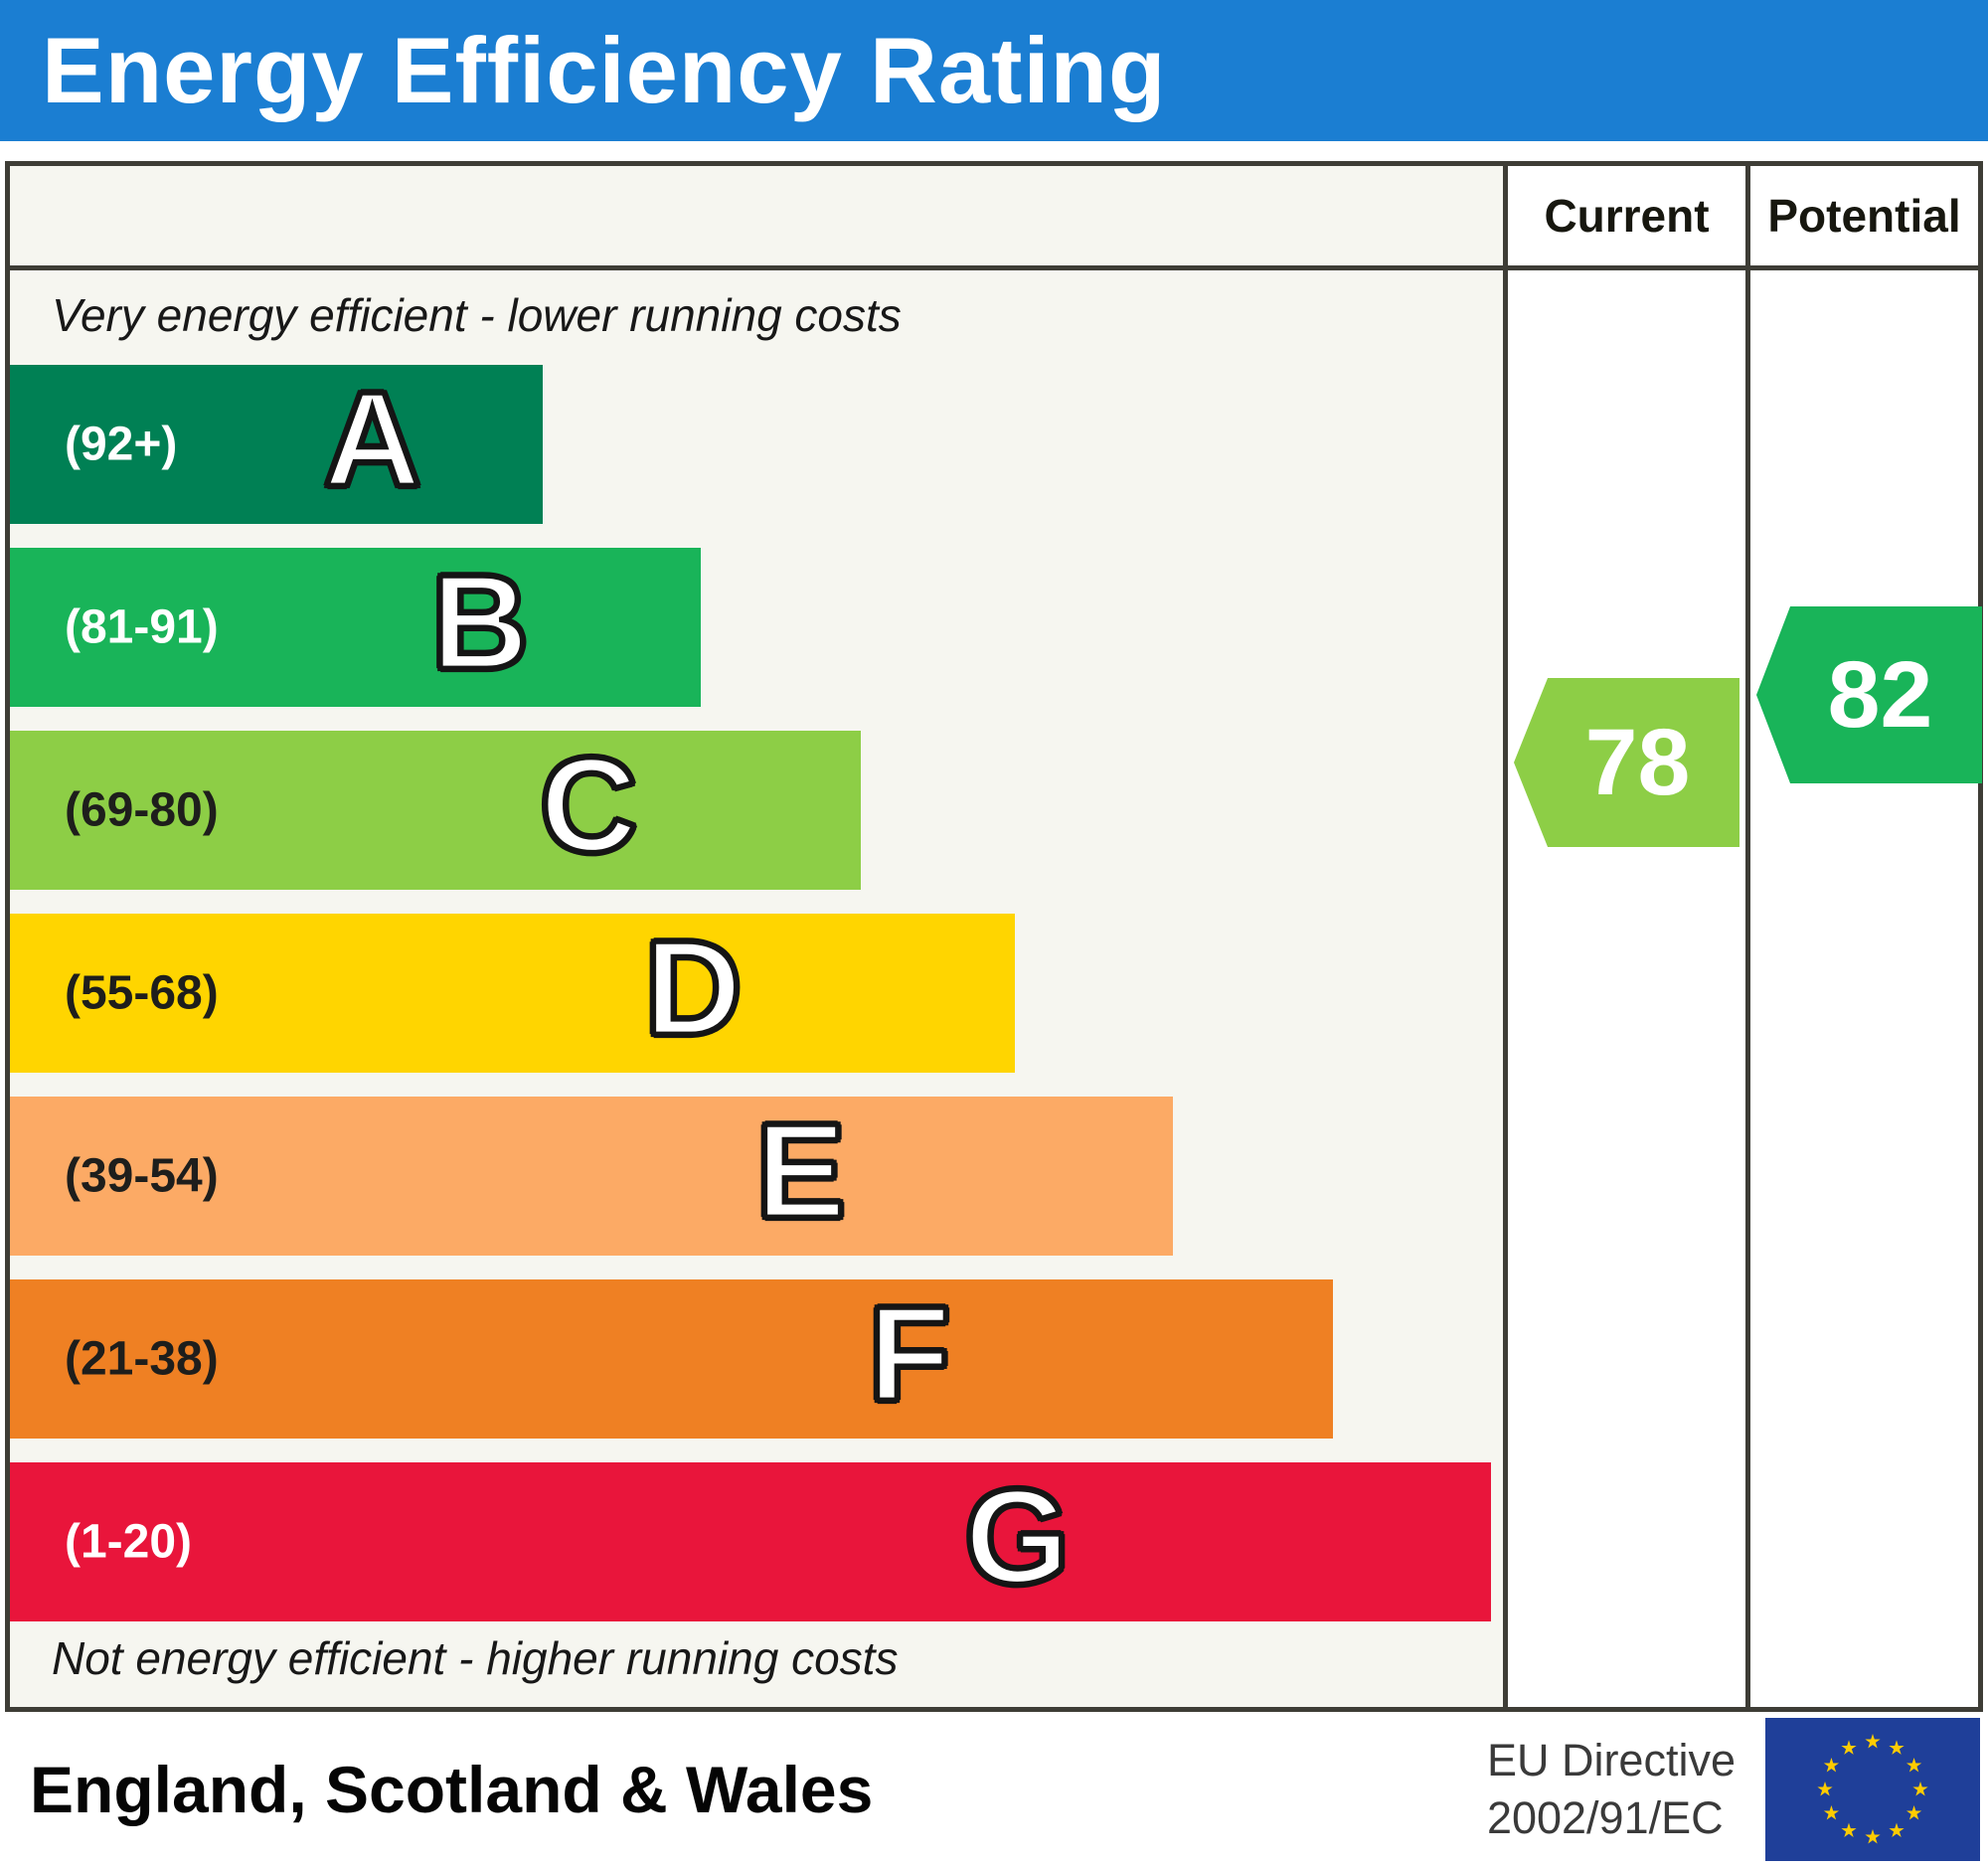 The image size is (1988, 1867). What do you see at coordinates (142, 1176) in the screenshot?
I see `band-range-label: (39-54)` at bounding box center [142, 1176].